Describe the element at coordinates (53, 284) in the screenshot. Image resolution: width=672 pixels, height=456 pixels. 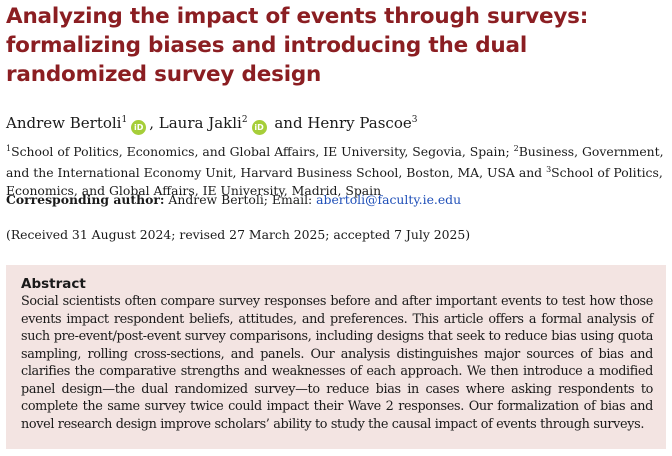
I see `abstract-heading: Abstract` at that location.